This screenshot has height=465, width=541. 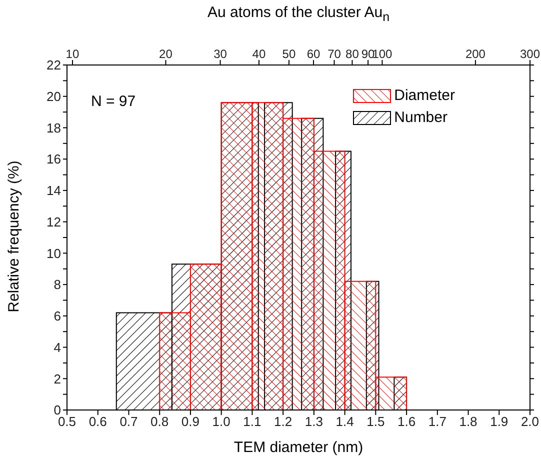 I want to click on x-tick-label: 0.8, so click(x=159, y=422).